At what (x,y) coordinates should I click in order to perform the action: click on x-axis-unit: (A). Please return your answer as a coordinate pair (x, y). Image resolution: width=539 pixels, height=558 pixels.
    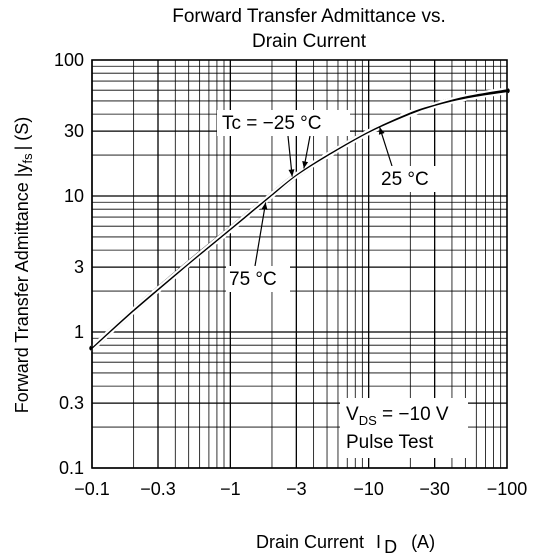
    Looking at the image, I should click on (423, 542).